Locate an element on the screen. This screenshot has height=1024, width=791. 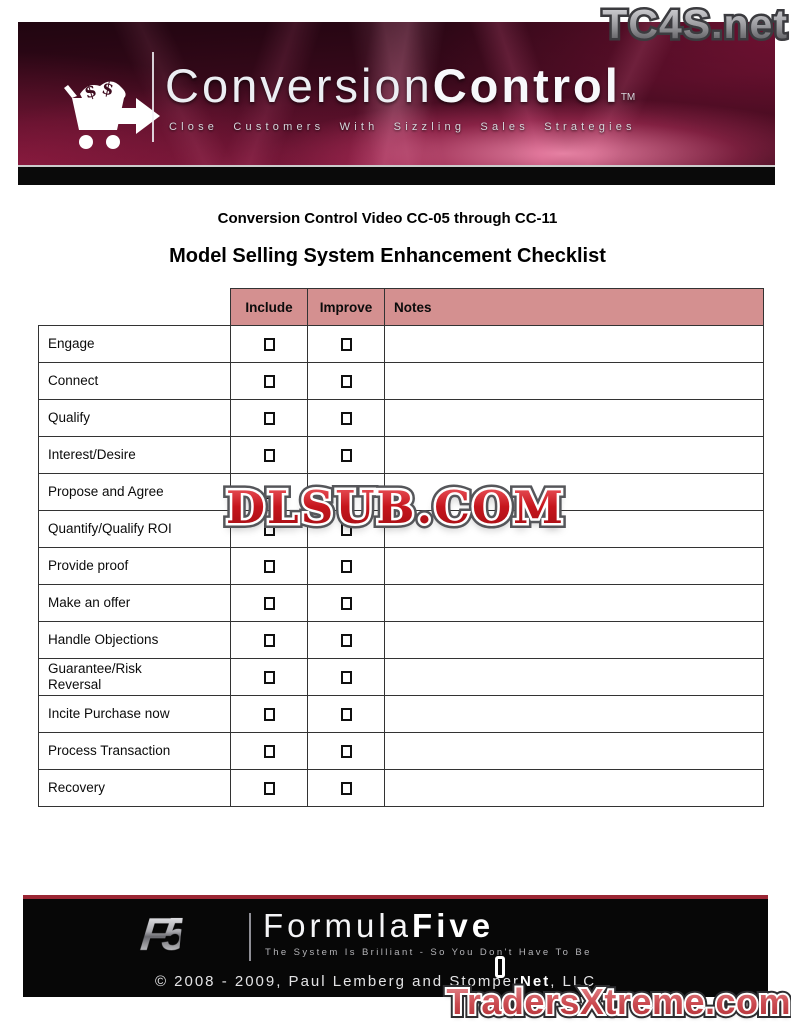
header-blank-cell is located at coordinates (135, 307).